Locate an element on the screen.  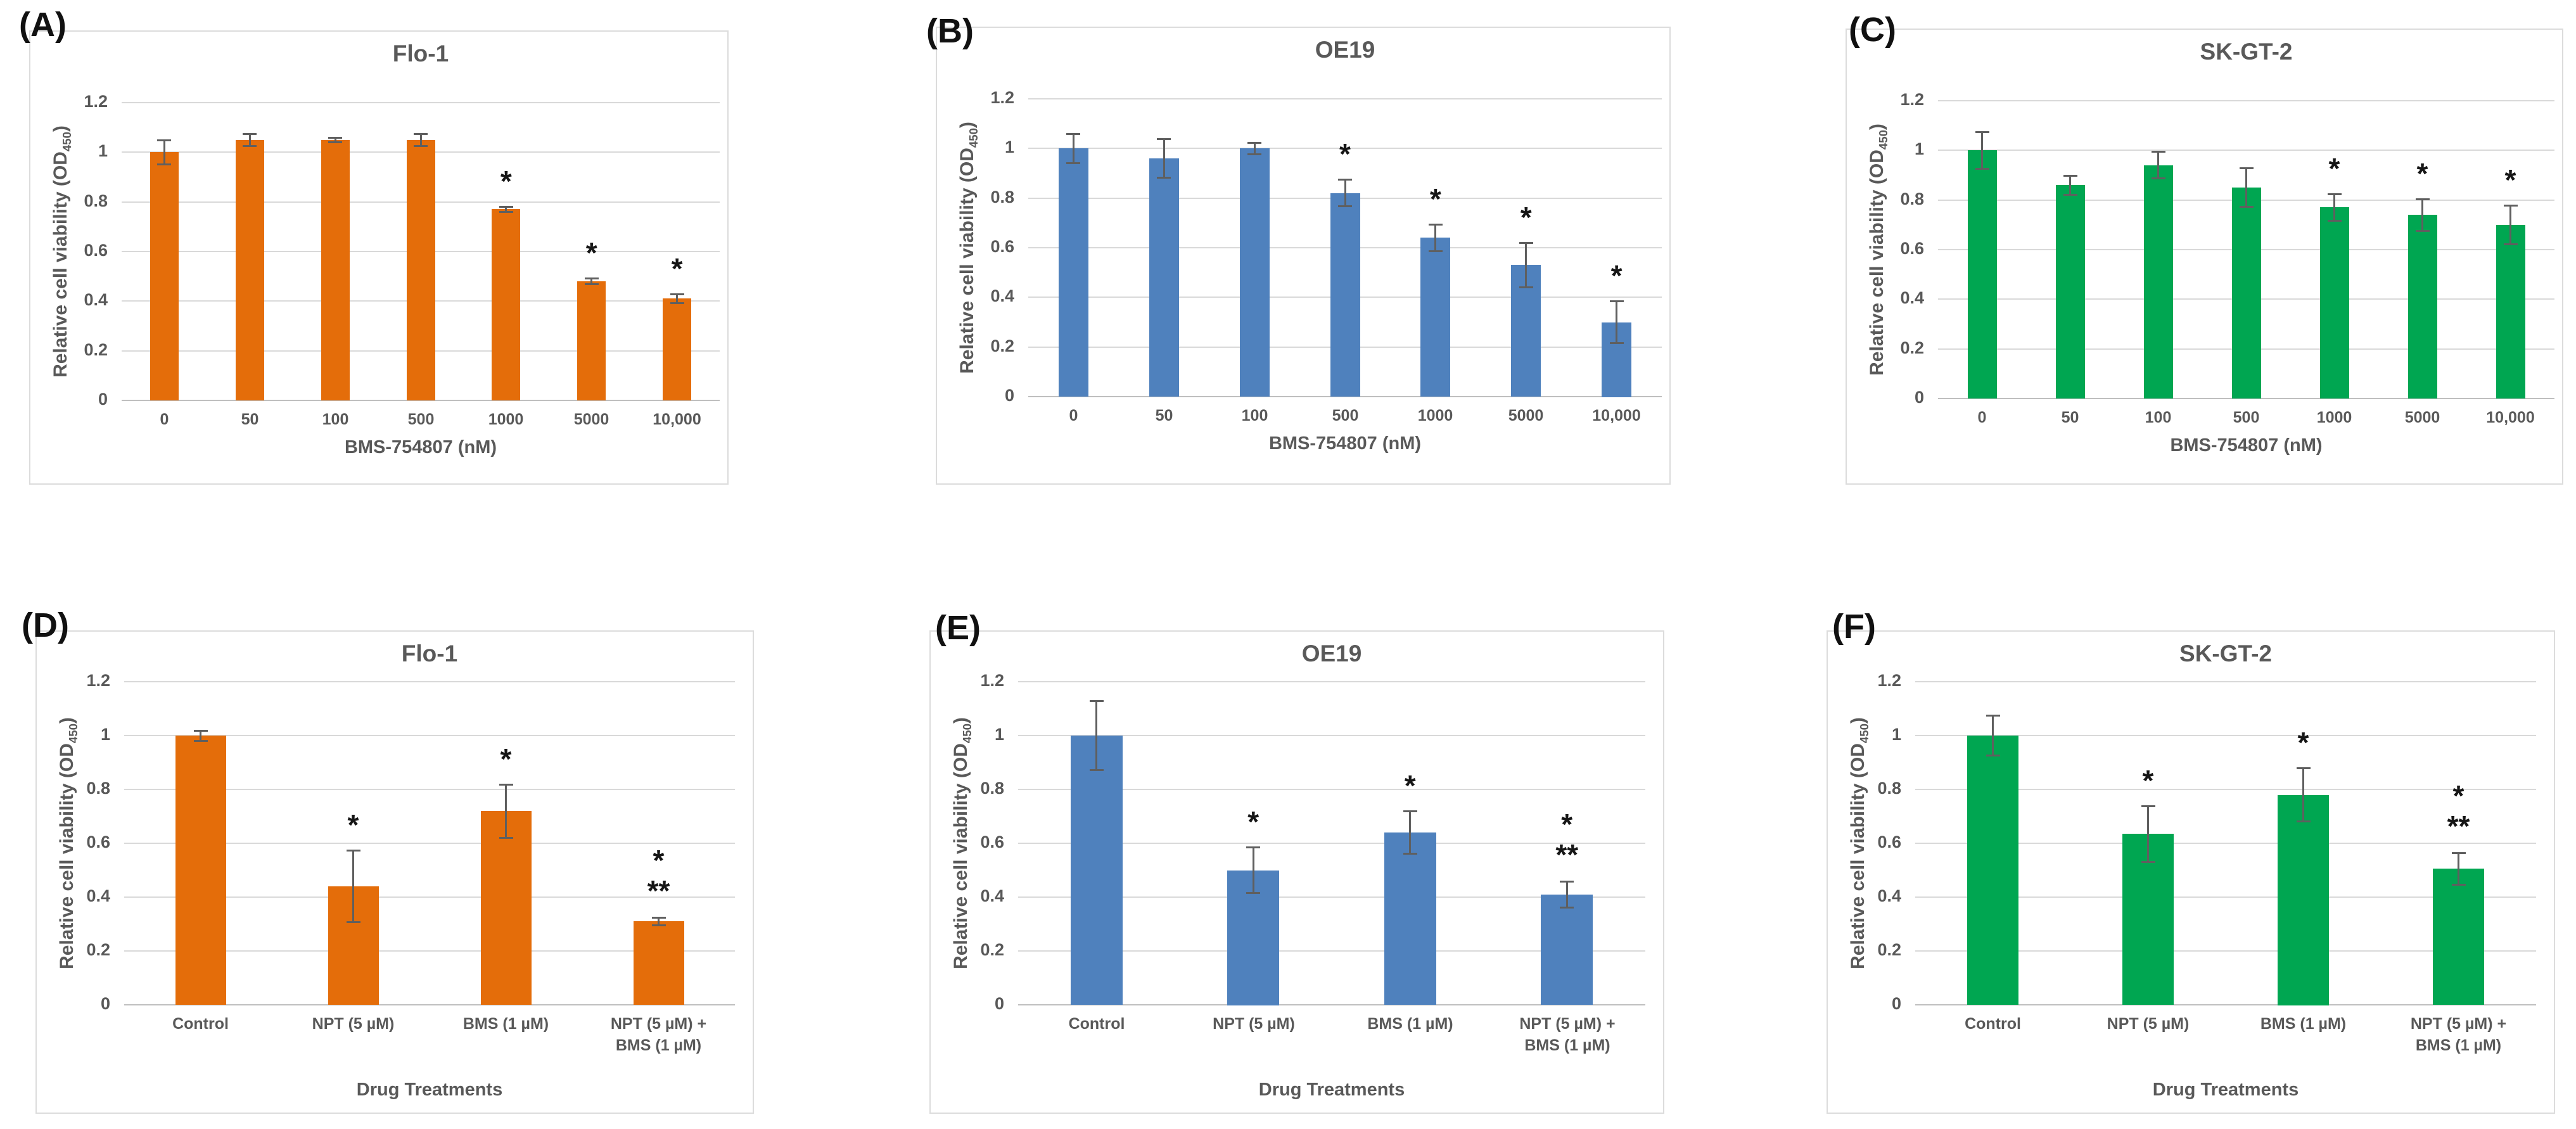
x-tick-label: 1000 is located at coordinates (2334, 417).